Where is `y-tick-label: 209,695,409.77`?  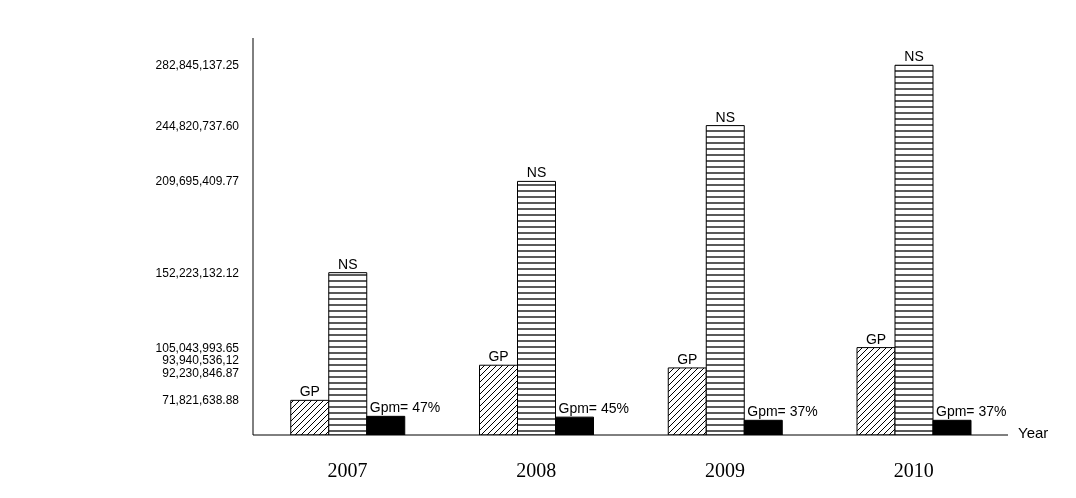
y-tick-label: 209,695,409.77 is located at coordinates (197, 181).